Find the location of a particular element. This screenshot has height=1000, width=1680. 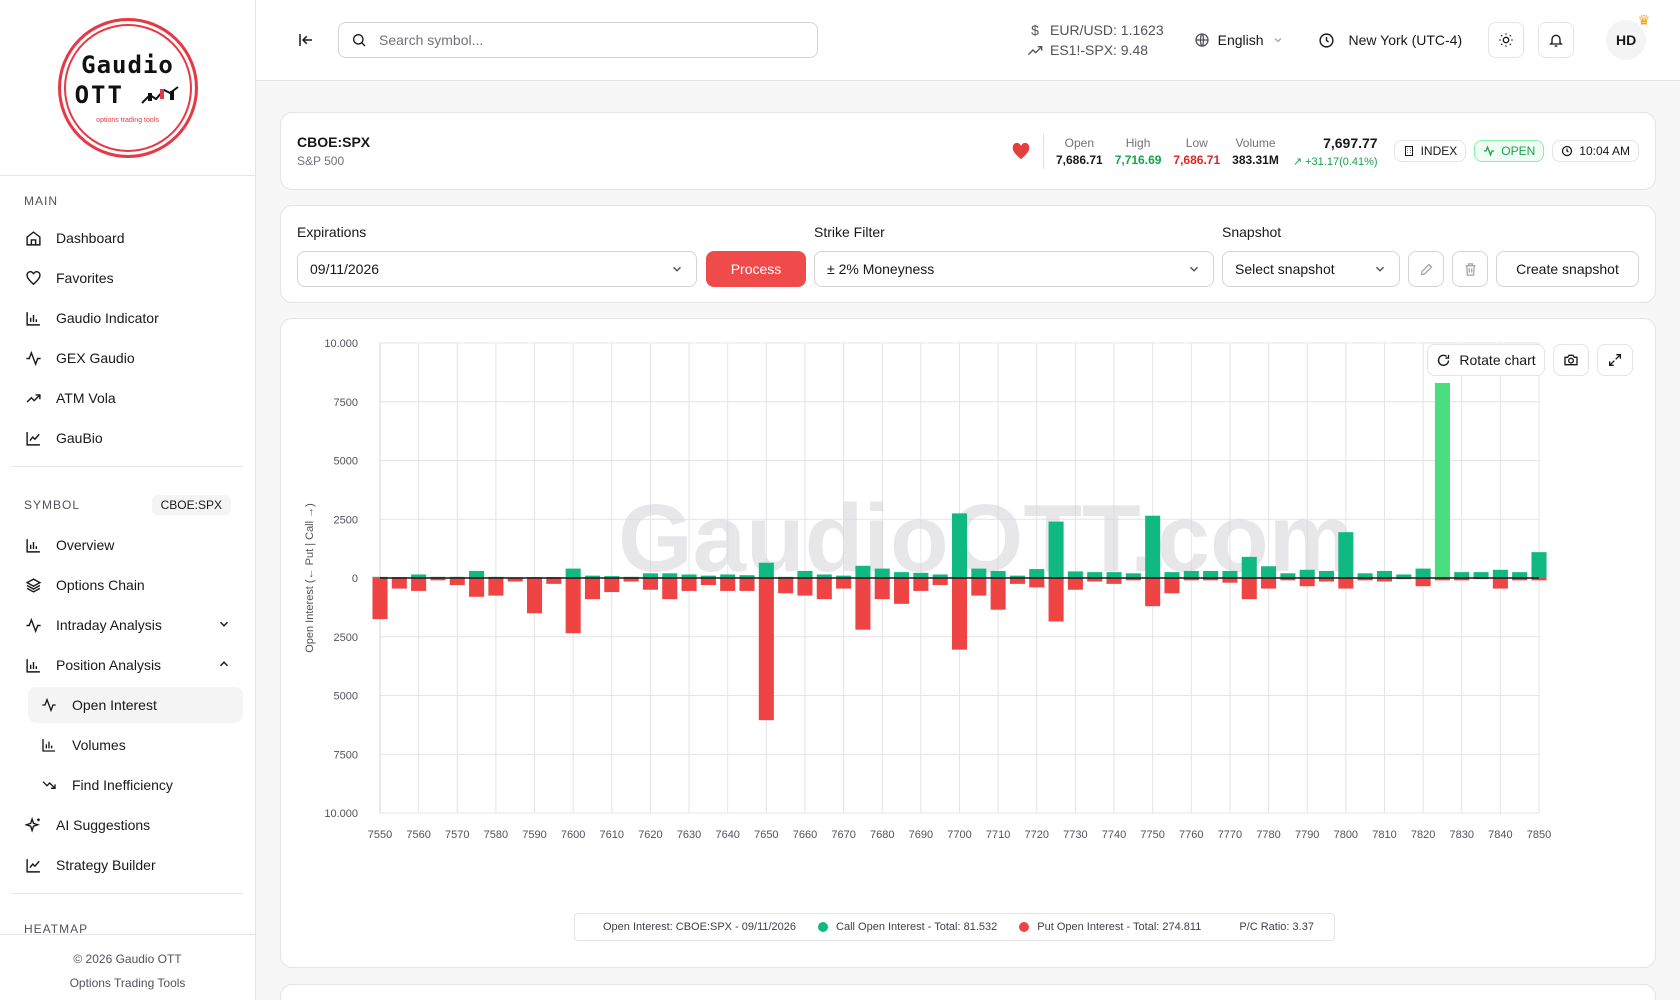

logo-area: Gaudio OTT options trading tools is located at coordinates (127, 88).